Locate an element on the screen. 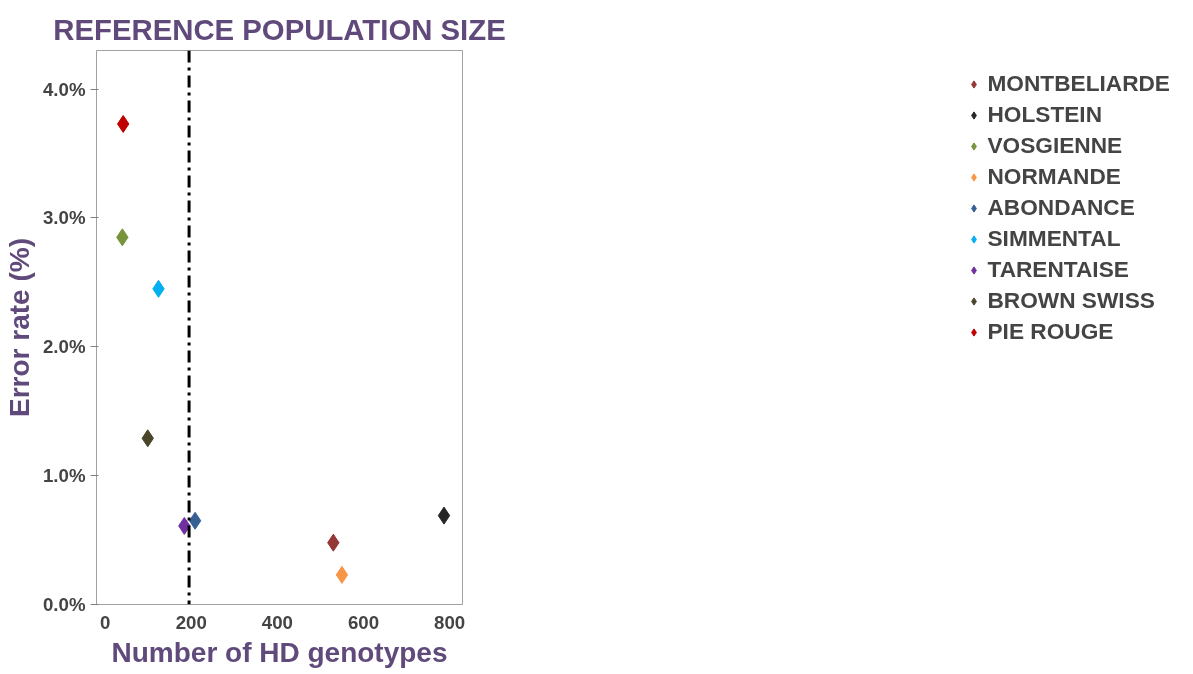 The image size is (1193, 674). x-tick-label: 200 is located at coordinates (191, 622).